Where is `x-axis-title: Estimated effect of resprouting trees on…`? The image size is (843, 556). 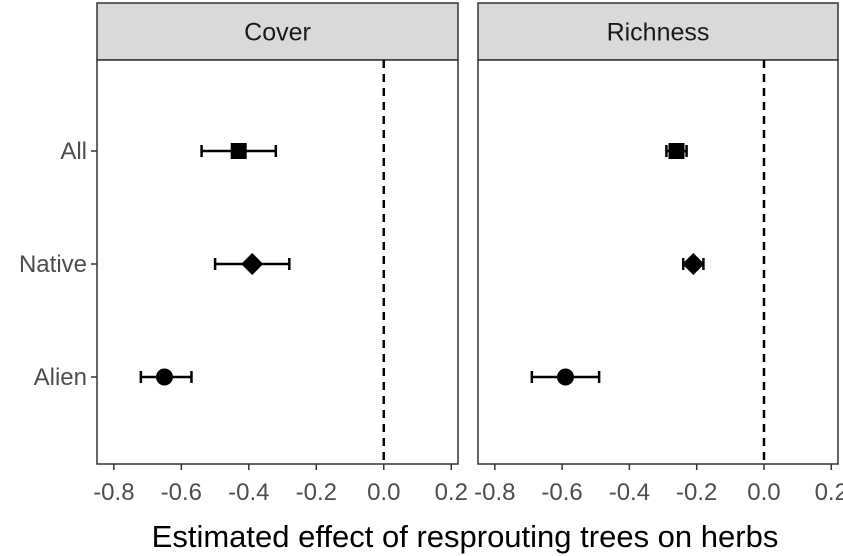 x-axis-title: Estimated effect of resprouting trees on… is located at coordinates (465, 536).